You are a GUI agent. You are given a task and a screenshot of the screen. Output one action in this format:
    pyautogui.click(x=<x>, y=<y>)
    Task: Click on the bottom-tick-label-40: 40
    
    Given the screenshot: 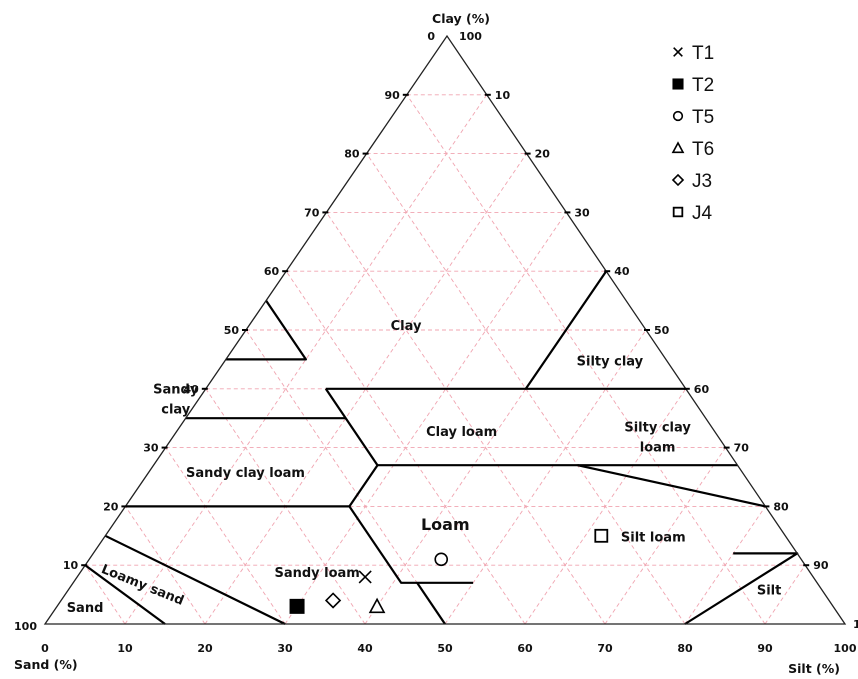 What is the action you would take?
    pyautogui.click(x=365, y=648)
    